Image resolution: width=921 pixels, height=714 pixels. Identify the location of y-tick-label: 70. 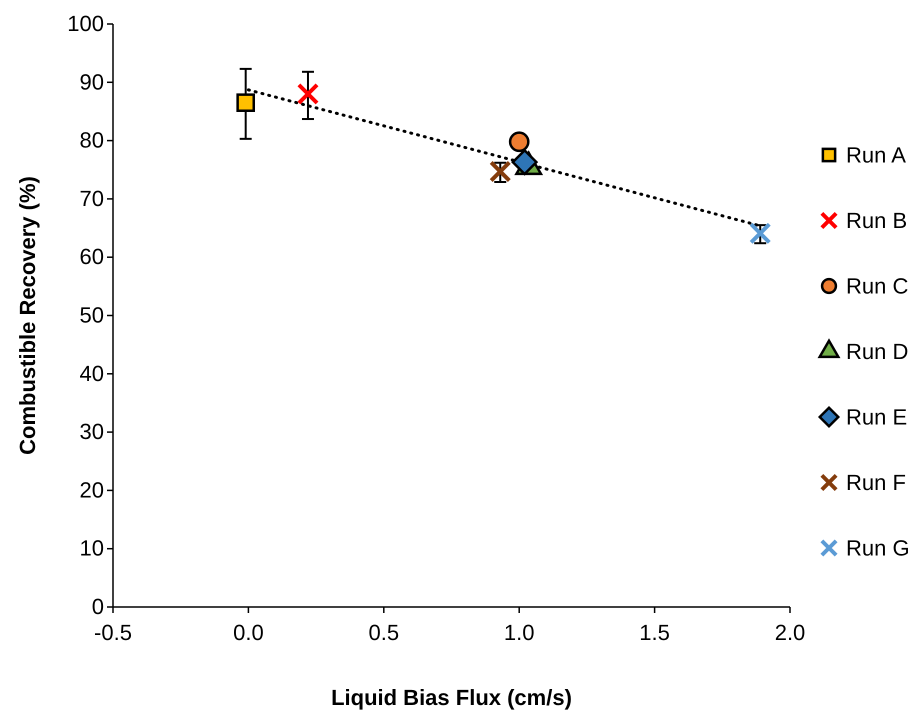
(92, 198).